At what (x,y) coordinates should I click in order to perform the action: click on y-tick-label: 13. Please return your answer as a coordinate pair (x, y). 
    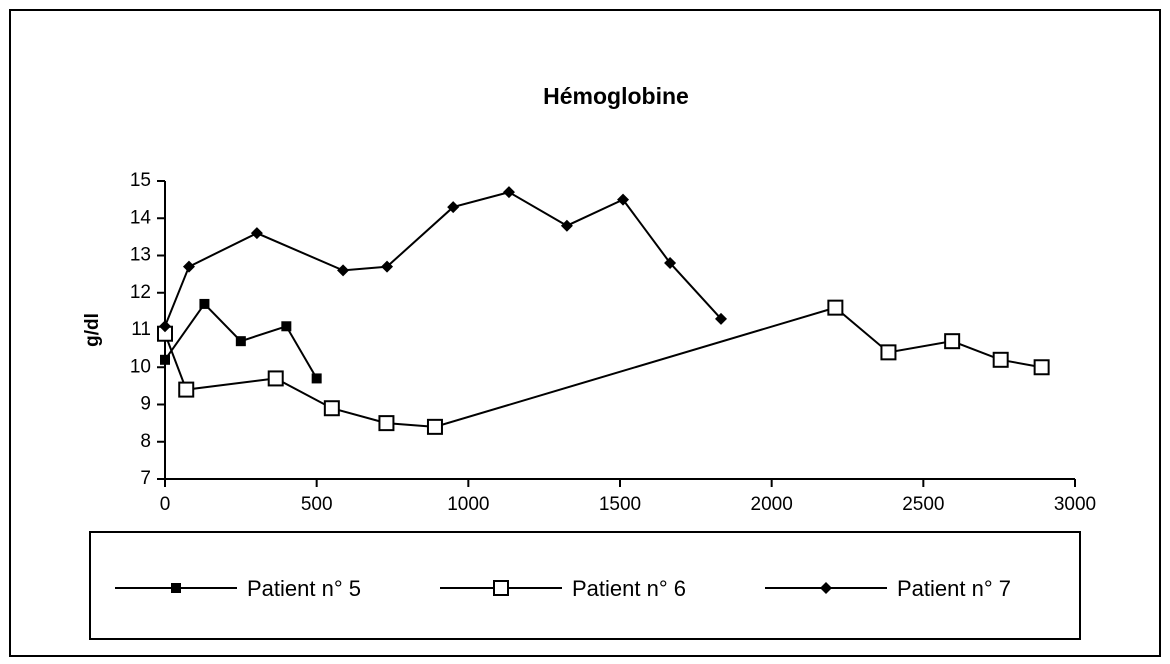
    Looking at the image, I should click on (140, 255).